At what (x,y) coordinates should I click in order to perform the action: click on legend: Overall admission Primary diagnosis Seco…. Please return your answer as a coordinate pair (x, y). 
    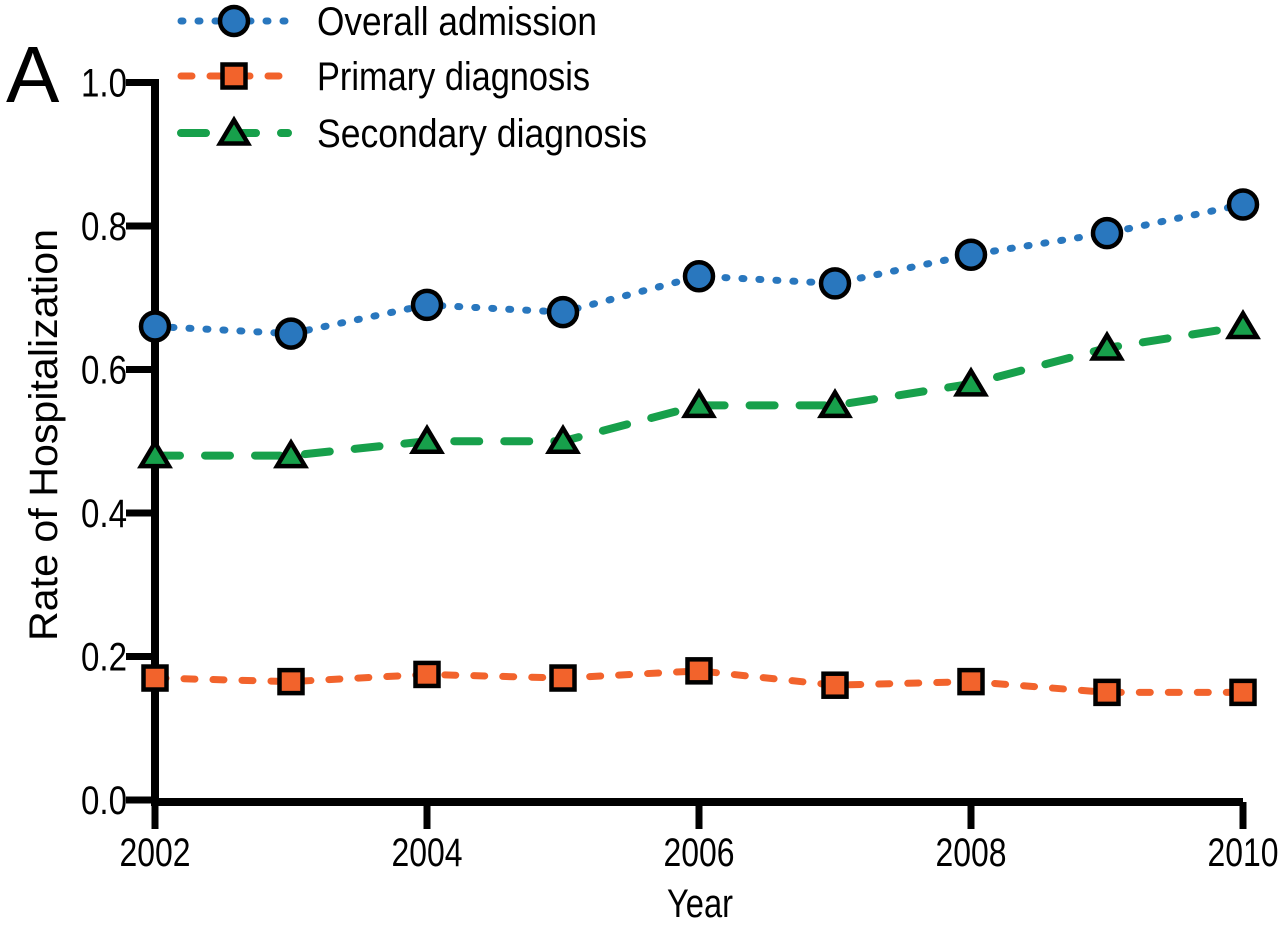
    Looking at the image, I should click on (412, 78).